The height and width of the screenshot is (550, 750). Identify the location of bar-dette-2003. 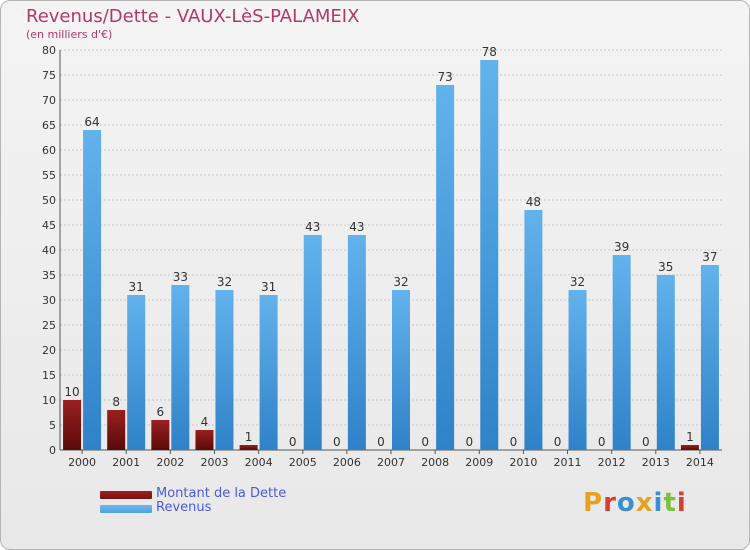
(204, 440).